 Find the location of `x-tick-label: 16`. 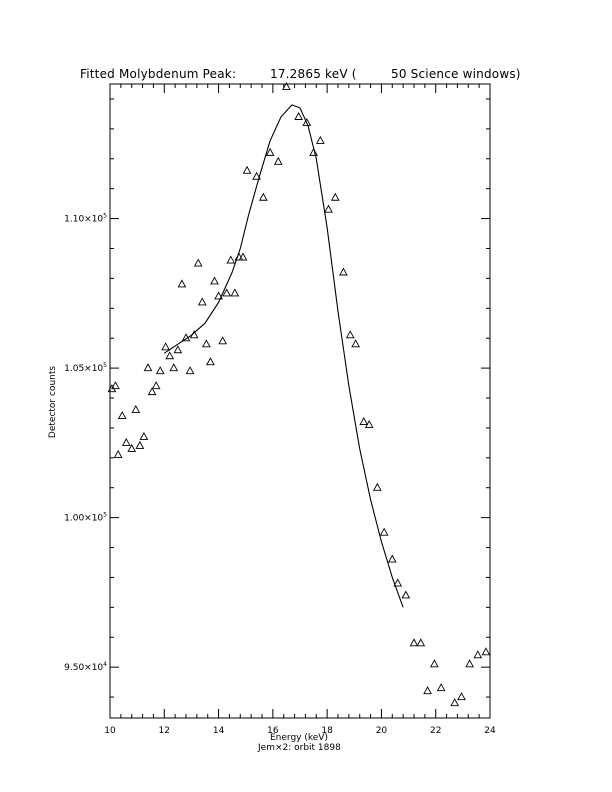

x-tick-label: 16 is located at coordinates (273, 731).